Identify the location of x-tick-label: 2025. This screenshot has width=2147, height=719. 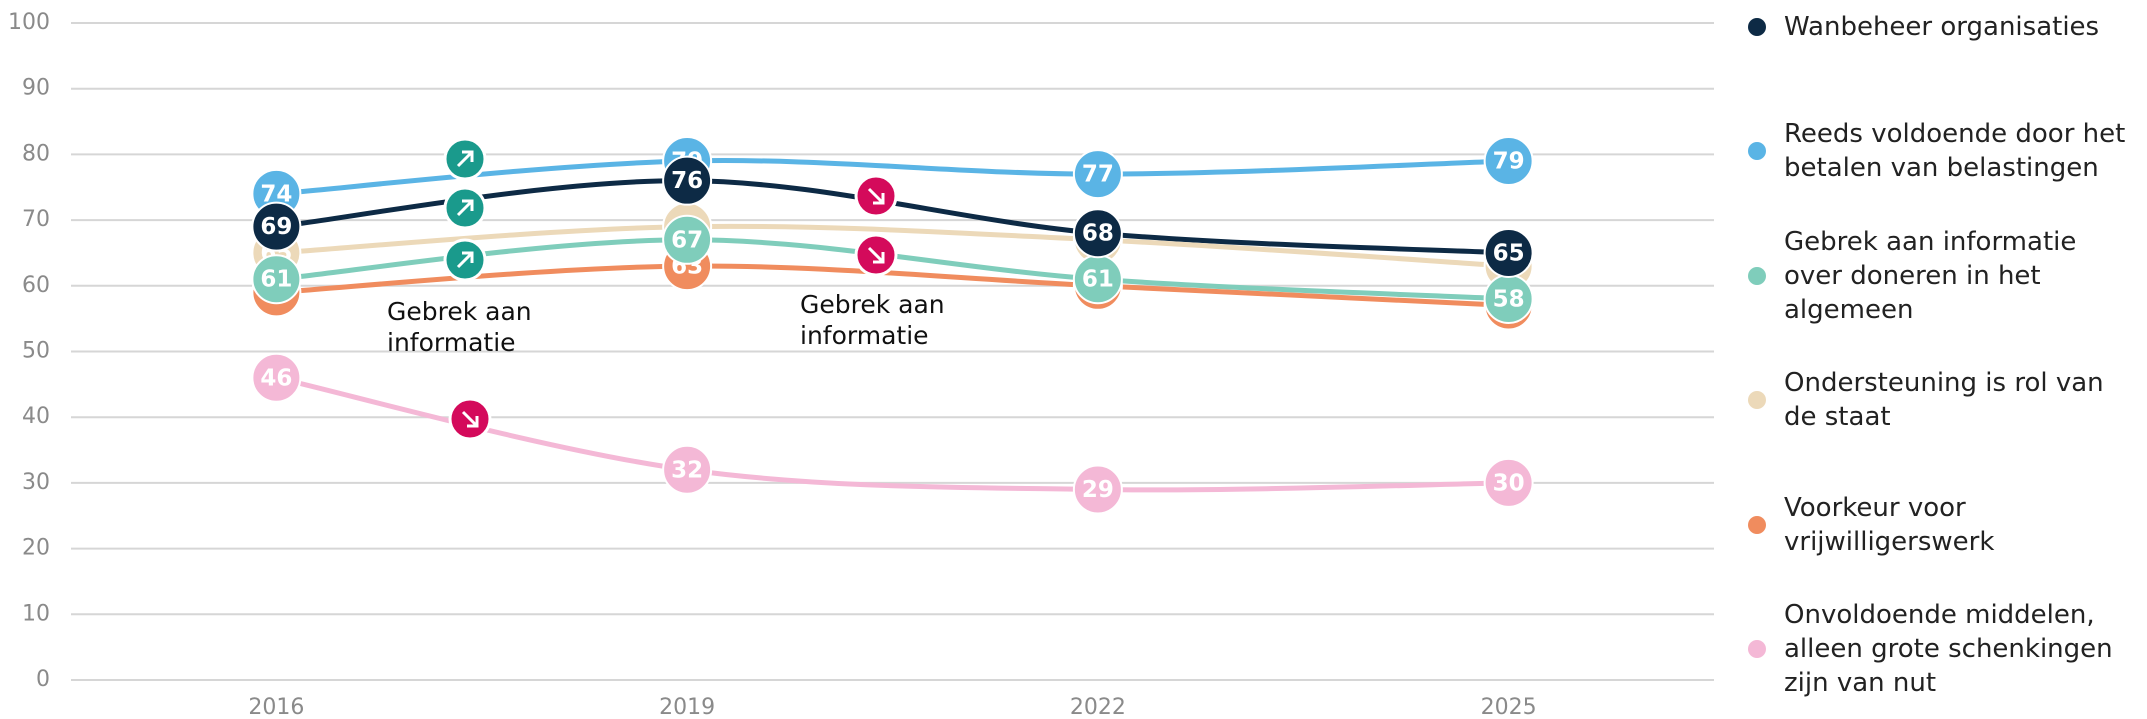
(1509, 707).